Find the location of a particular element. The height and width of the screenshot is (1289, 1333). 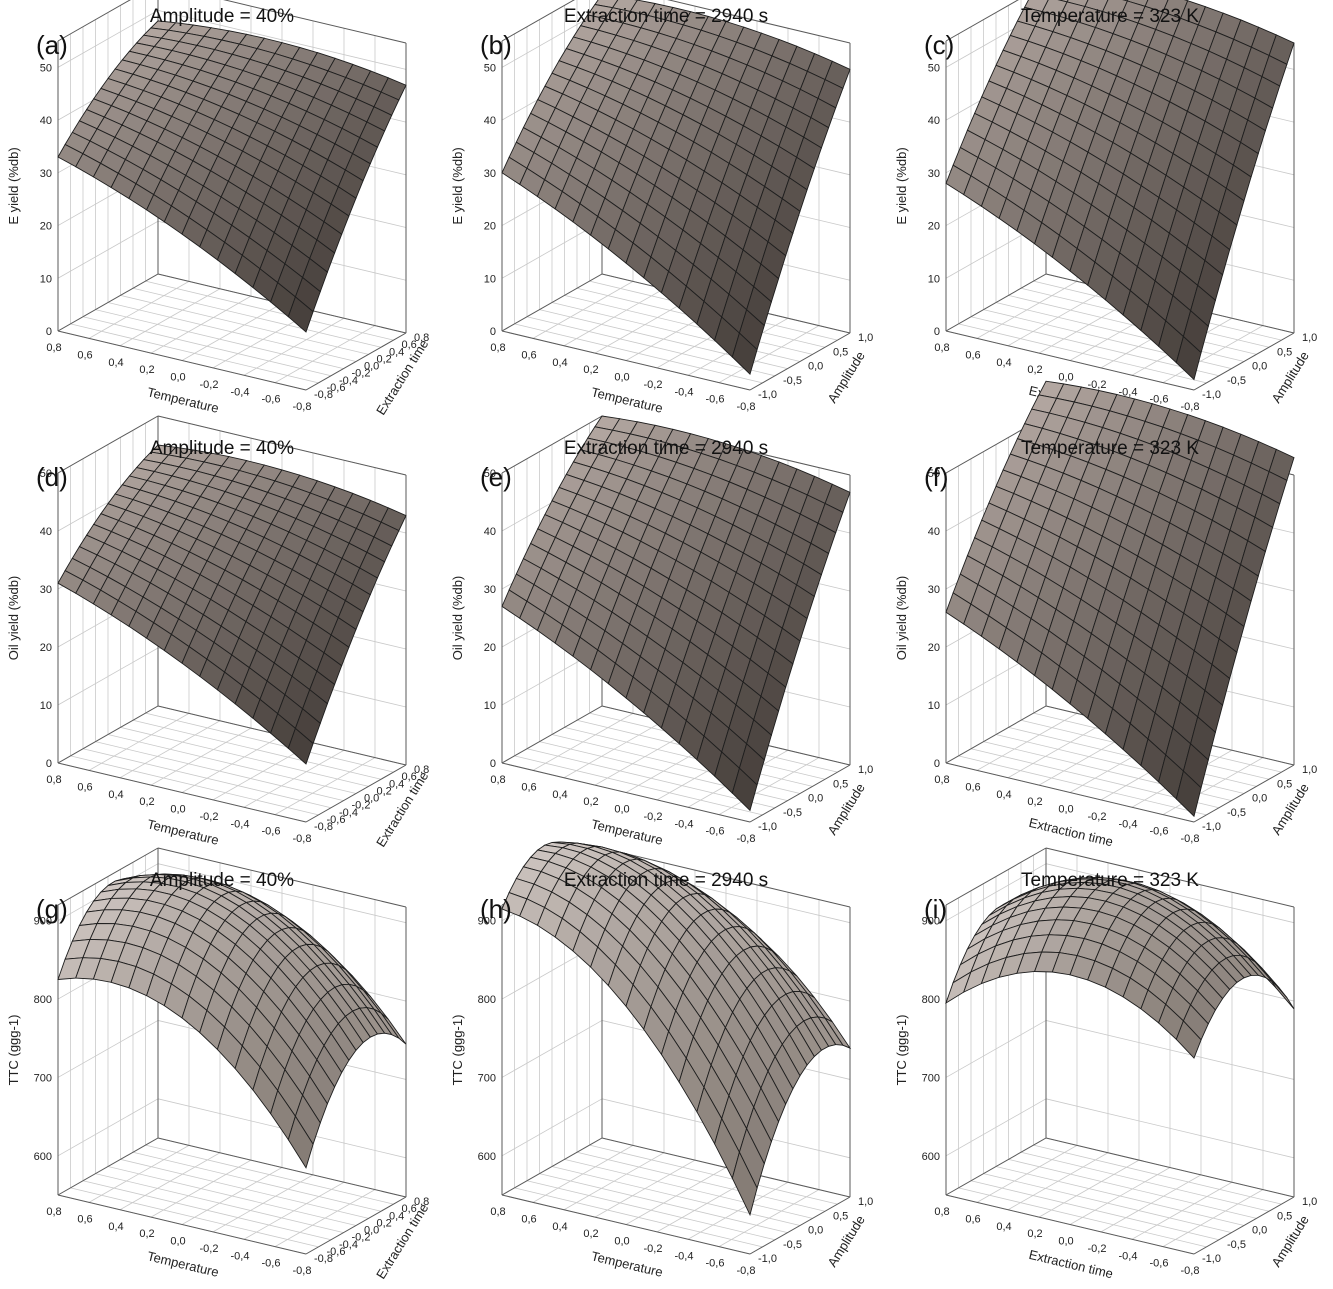

y-tick-label: 0,2 is located at coordinates (384, 791).